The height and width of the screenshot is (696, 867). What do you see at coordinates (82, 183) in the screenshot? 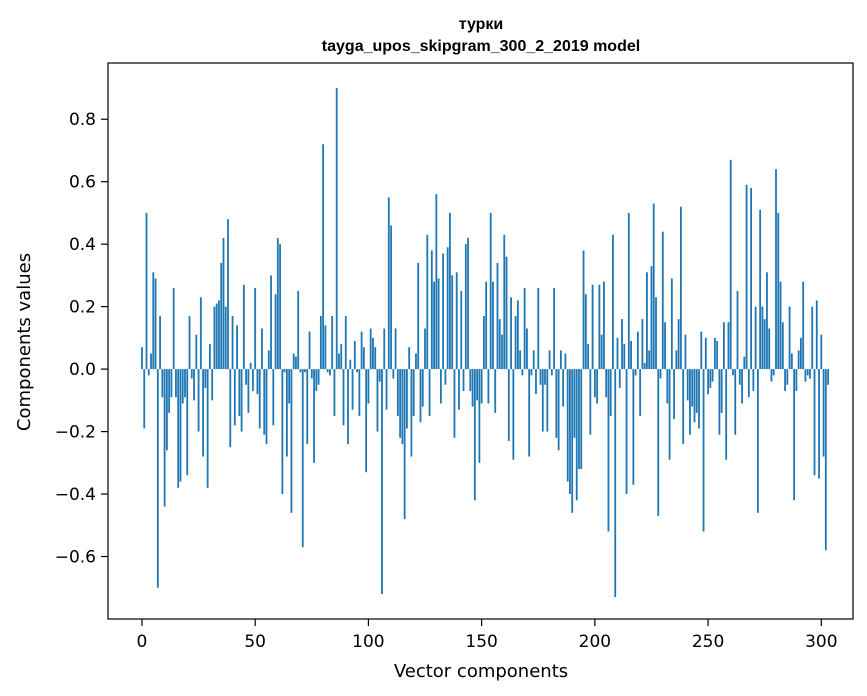
I see `y-tick-label: 0.6` at bounding box center [82, 183].